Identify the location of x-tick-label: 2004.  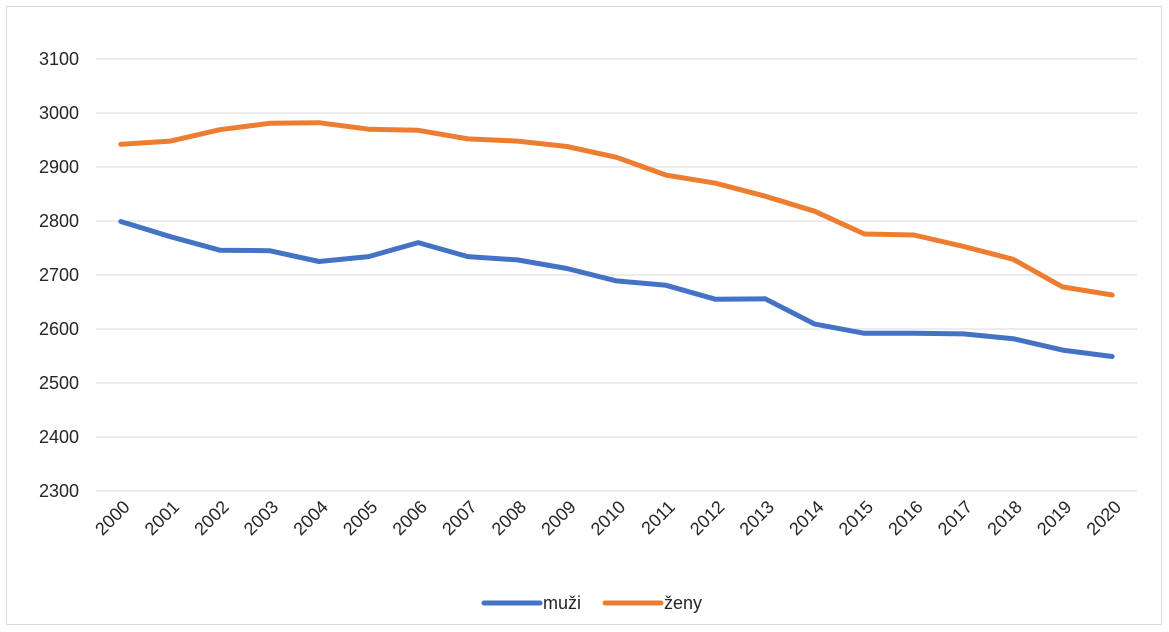
(310, 518).